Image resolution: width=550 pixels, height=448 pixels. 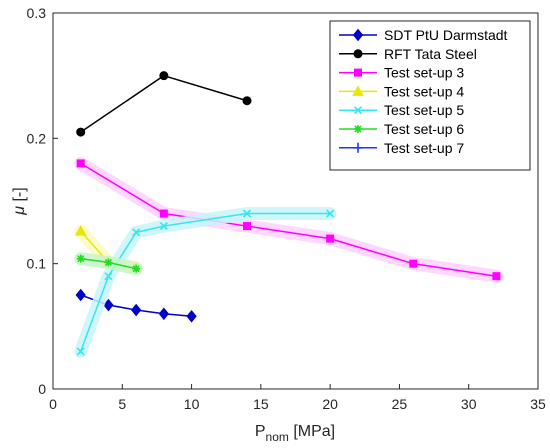 What do you see at coordinates (53, 404) in the screenshot?
I see `x-tick-label: 0` at bounding box center [53, 404].